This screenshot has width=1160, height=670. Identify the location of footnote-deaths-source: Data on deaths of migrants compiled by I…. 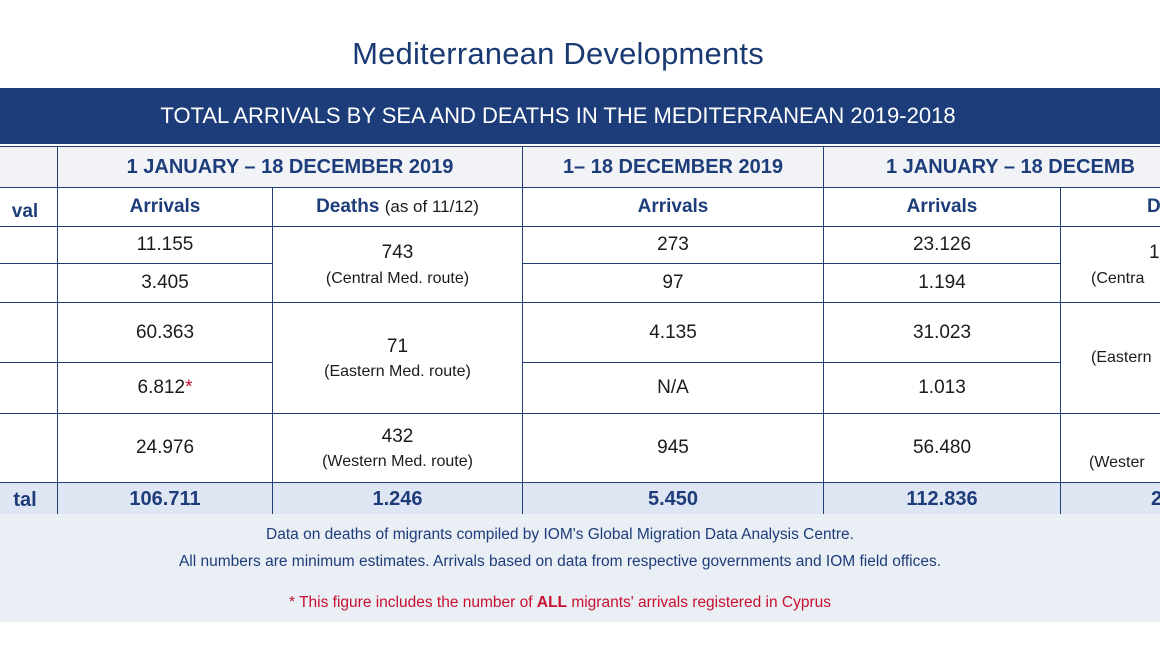
(560, 534).